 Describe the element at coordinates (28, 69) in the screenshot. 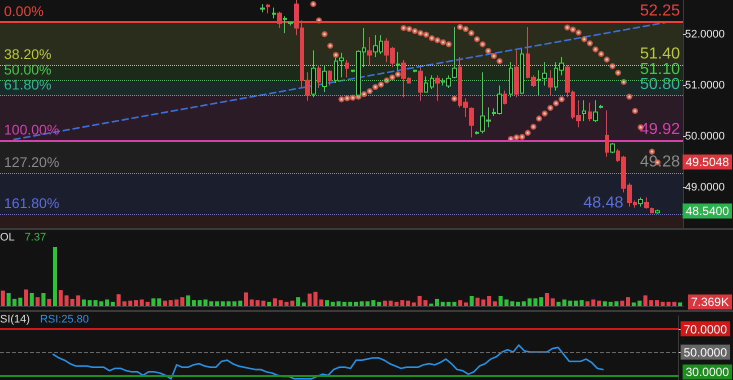

I see `annotation: 50.00%` at that location.